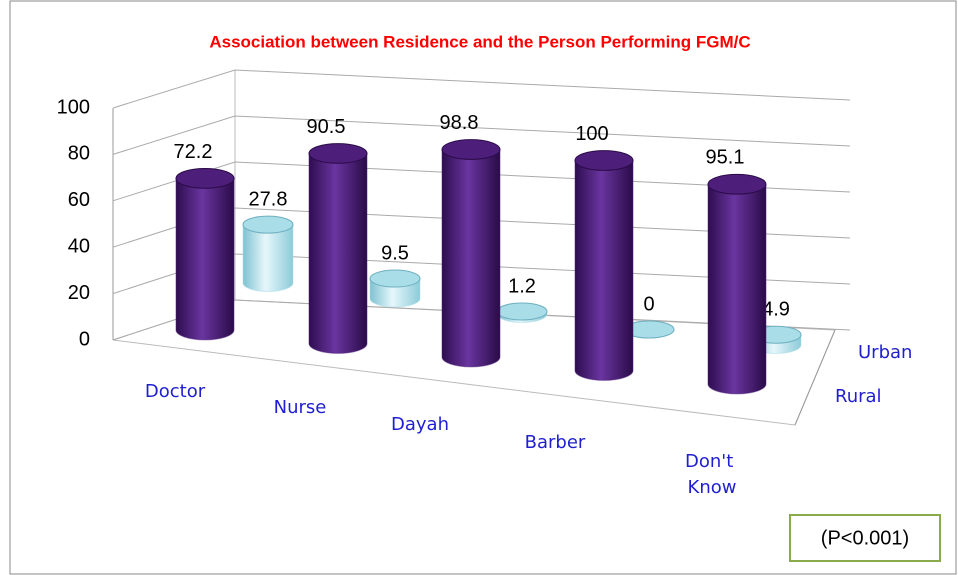 This screenshot has height=575, width=958. I want to click on y-tick-label: 60, so click(79, 200).